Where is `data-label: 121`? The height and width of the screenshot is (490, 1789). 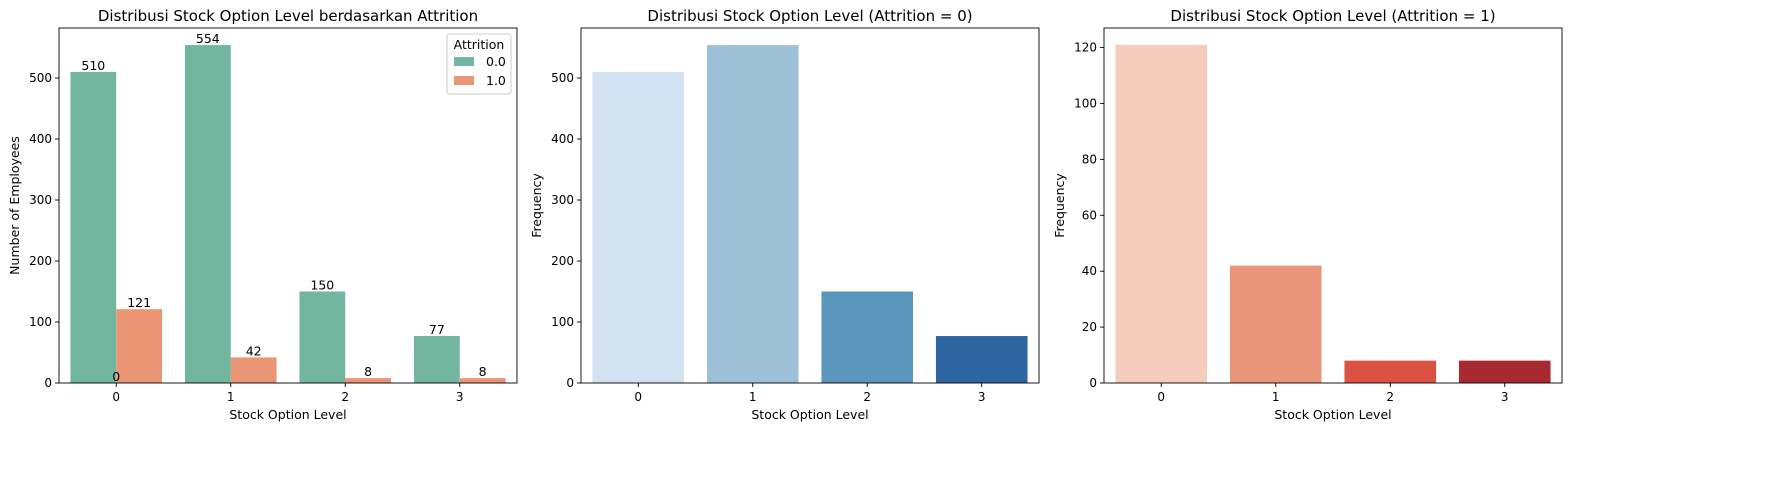 data-label: 121 is located at coordinates (139, 302).